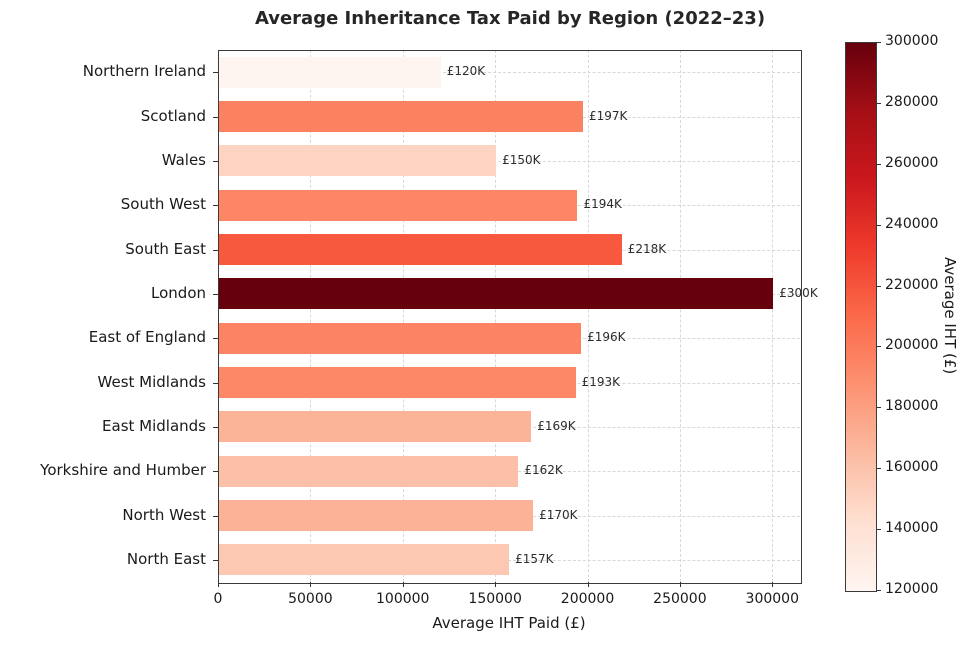 Image resolution: width=980 pixels, height=646 pixels. Describe the element at coordinates (912, 345) in the screenshot. I see `colorbar-tick-label: 200000` at that location.